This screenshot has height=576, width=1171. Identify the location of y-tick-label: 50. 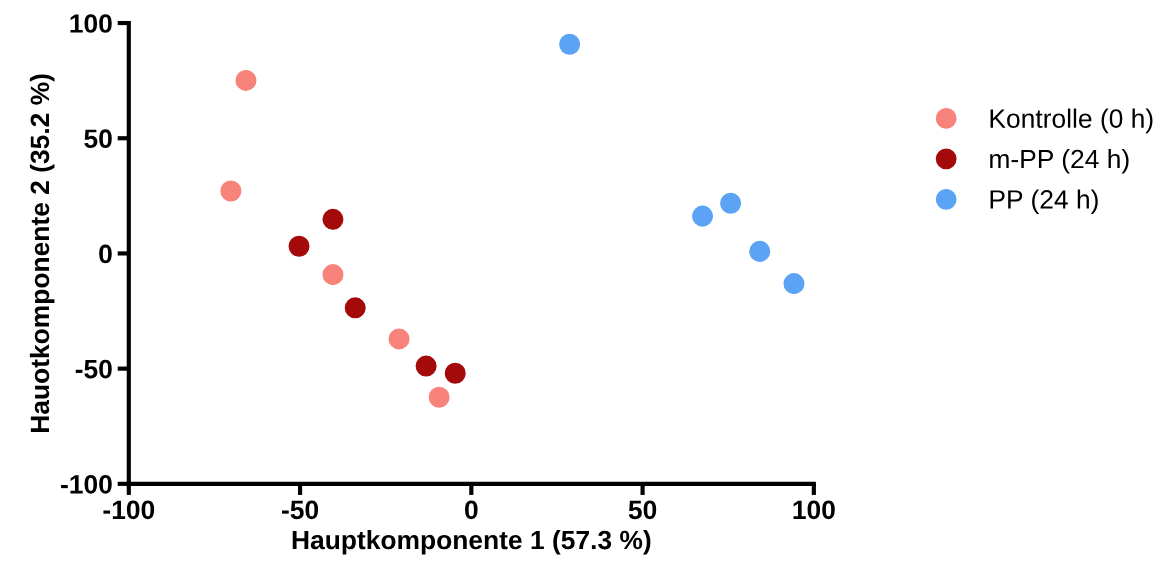
(98, 139).